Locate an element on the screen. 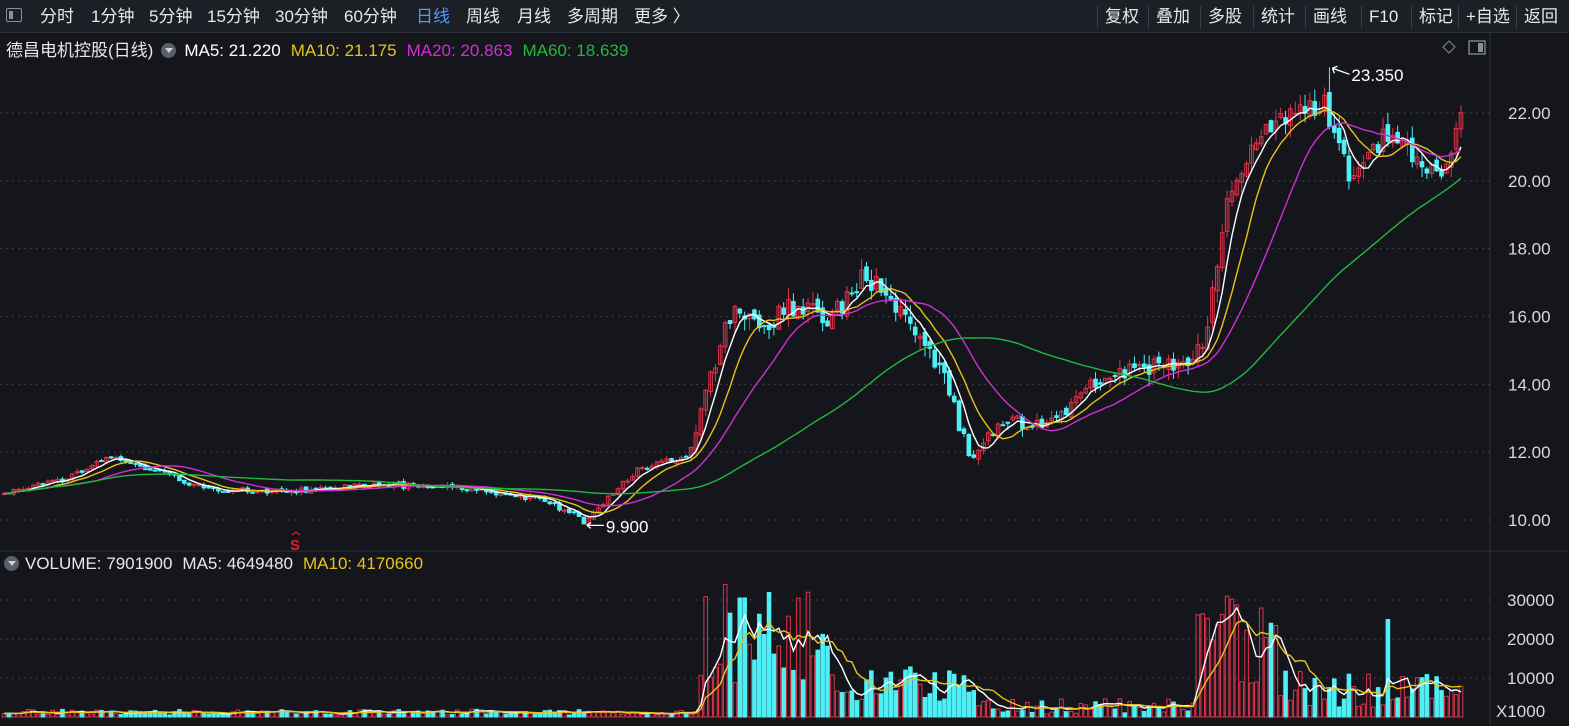 Image resolution: width=1569 pixels, height=726 pixels. high-price-label: 23.350 is located at coordinates (1377, 75).